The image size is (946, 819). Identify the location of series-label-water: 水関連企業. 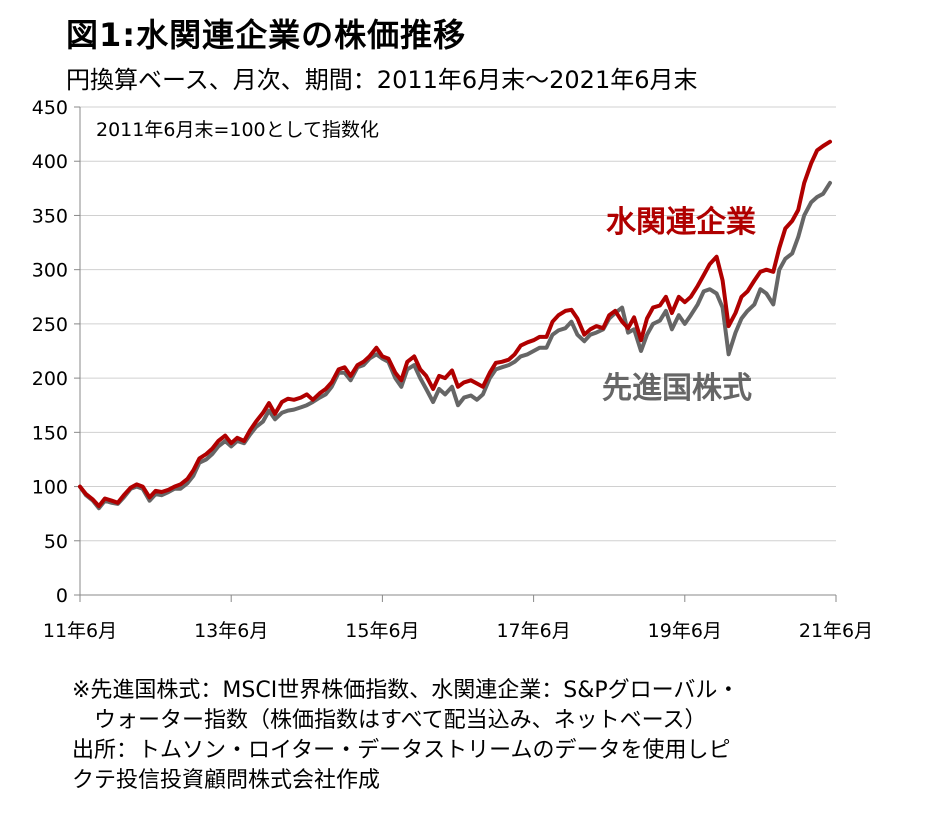
(681, 222).